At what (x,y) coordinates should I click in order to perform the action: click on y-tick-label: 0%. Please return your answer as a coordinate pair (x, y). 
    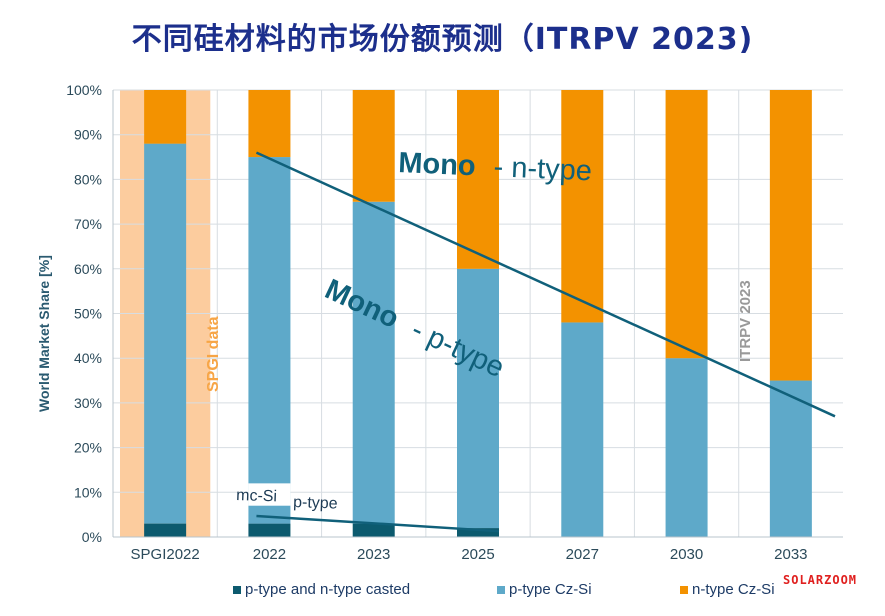
    Looking at the image, I should click on (92, 537).